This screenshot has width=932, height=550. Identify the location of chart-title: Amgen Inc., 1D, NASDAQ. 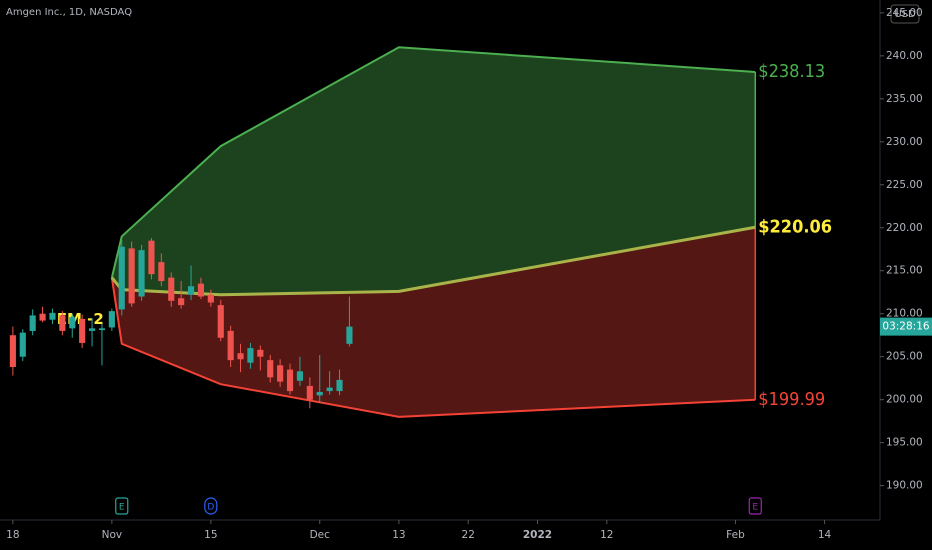
(69, 12).